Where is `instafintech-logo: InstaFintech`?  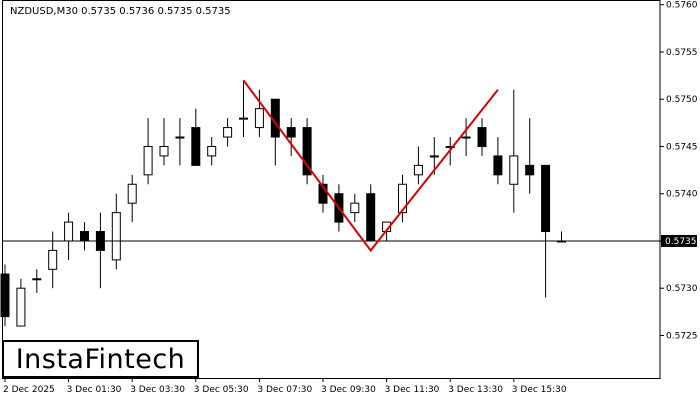 instafintech-logo: InstaFintech is located at coordinates (100, 359).